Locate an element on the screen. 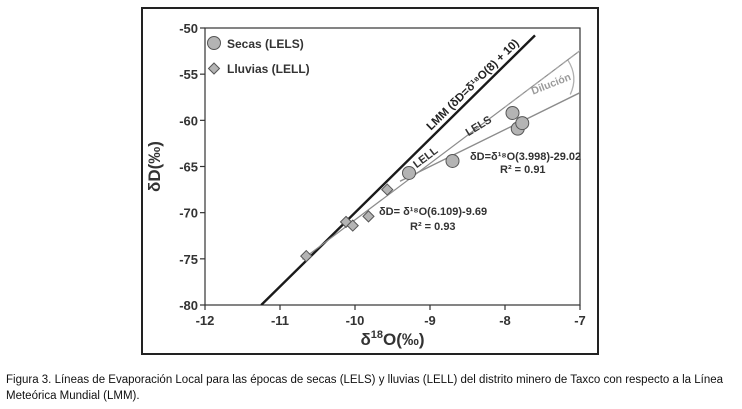  dilution-arc is located at coordinates (571, 77).